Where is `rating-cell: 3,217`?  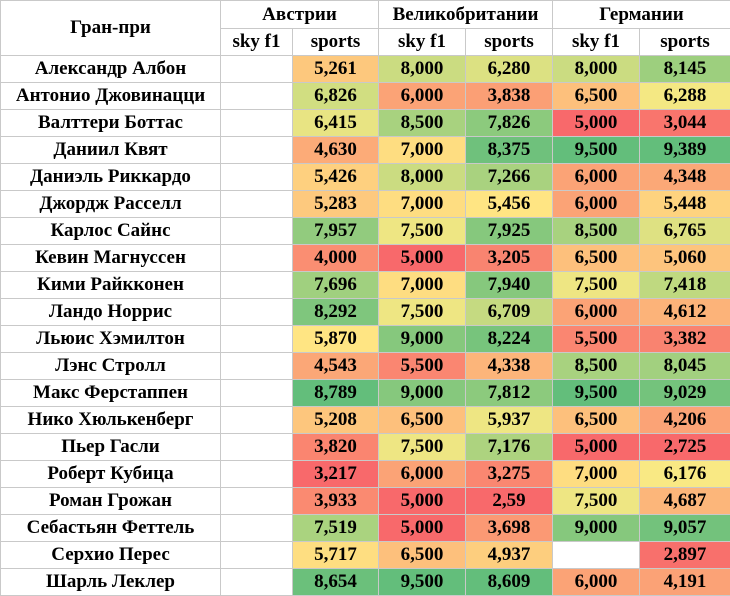
rating-cell: 3,217 is located at coordinates (336, 474).